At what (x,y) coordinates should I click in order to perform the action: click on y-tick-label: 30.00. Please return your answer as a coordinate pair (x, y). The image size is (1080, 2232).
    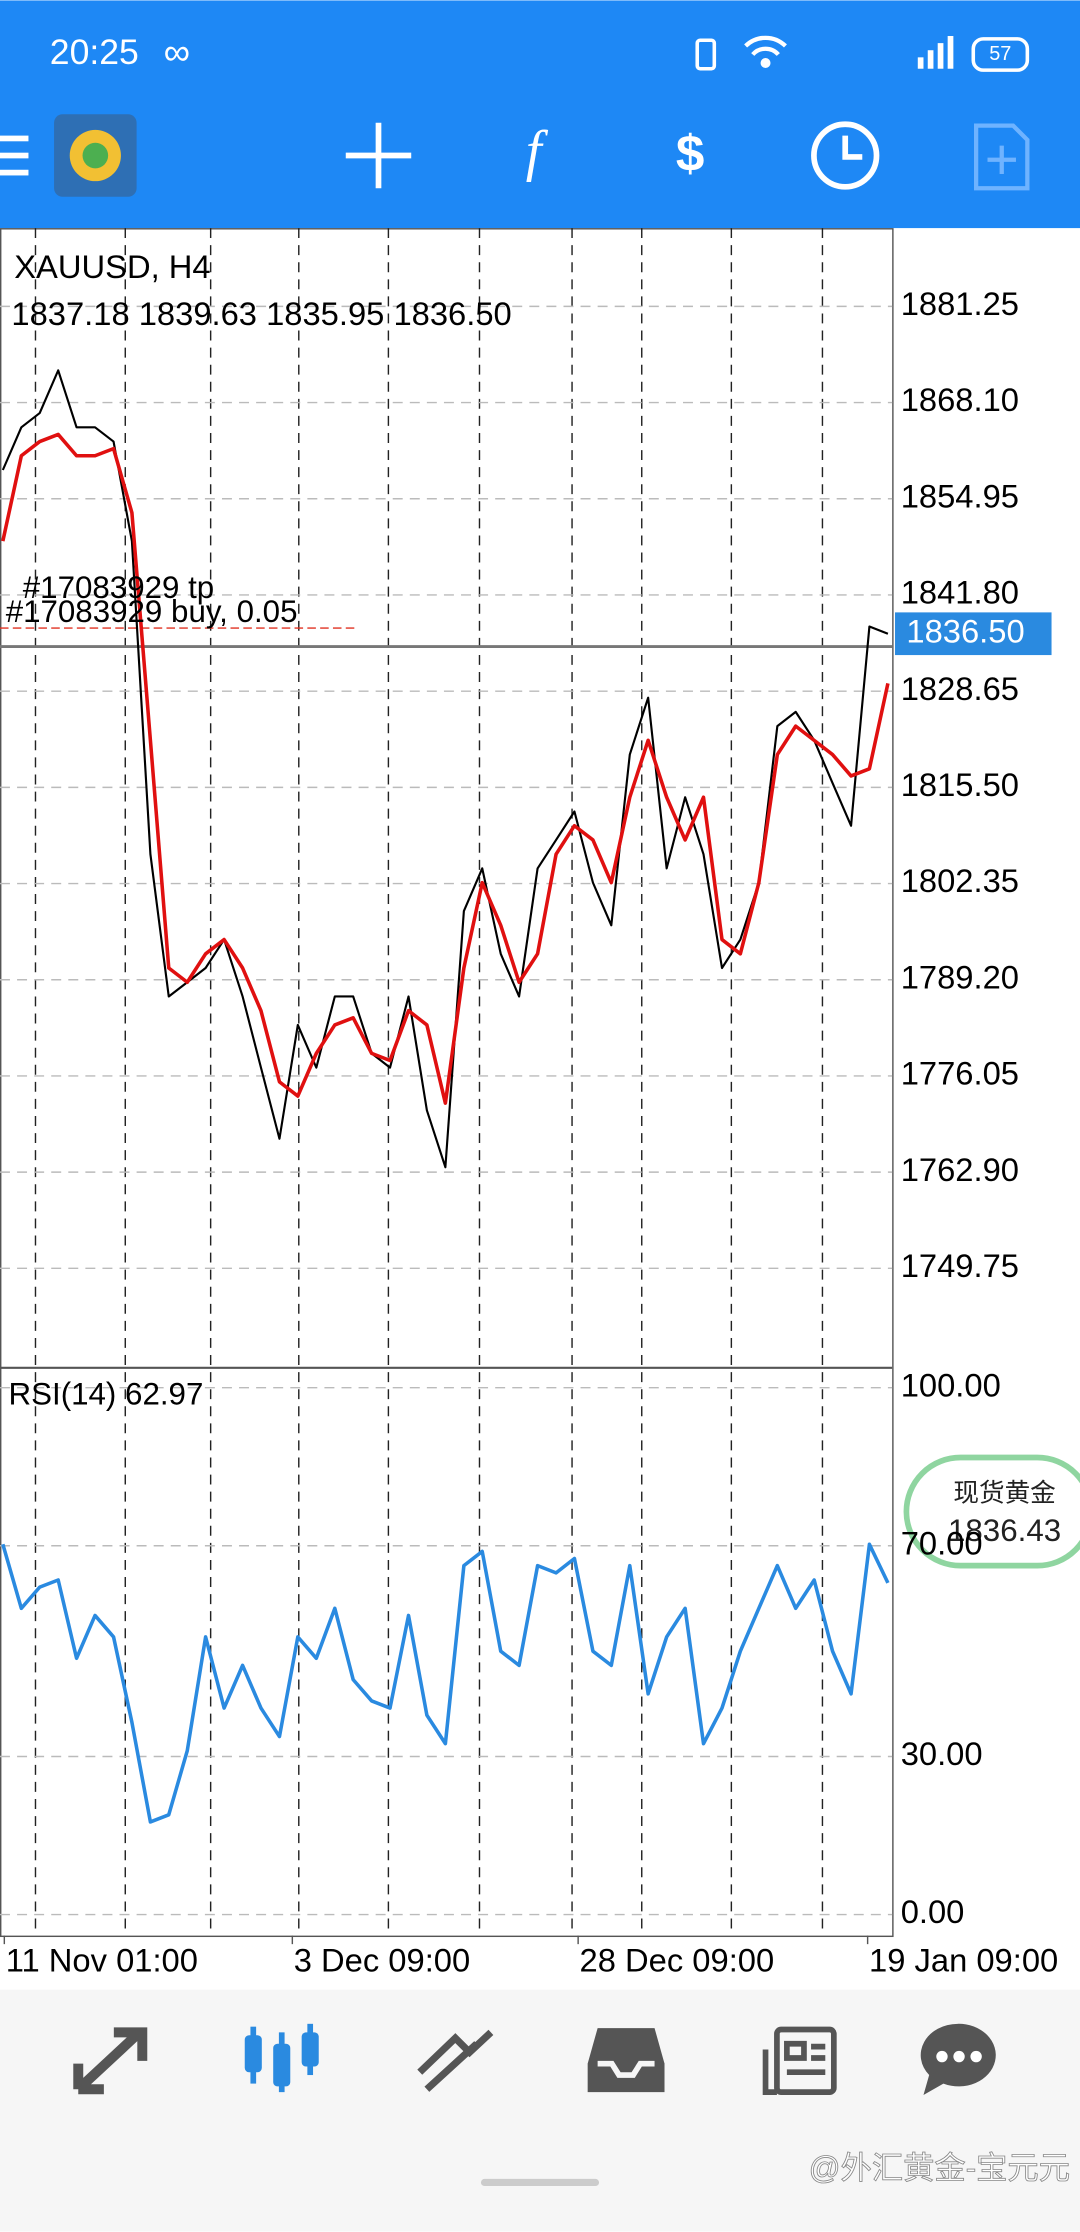
    Looking at the image, I should click on (942, 1753).